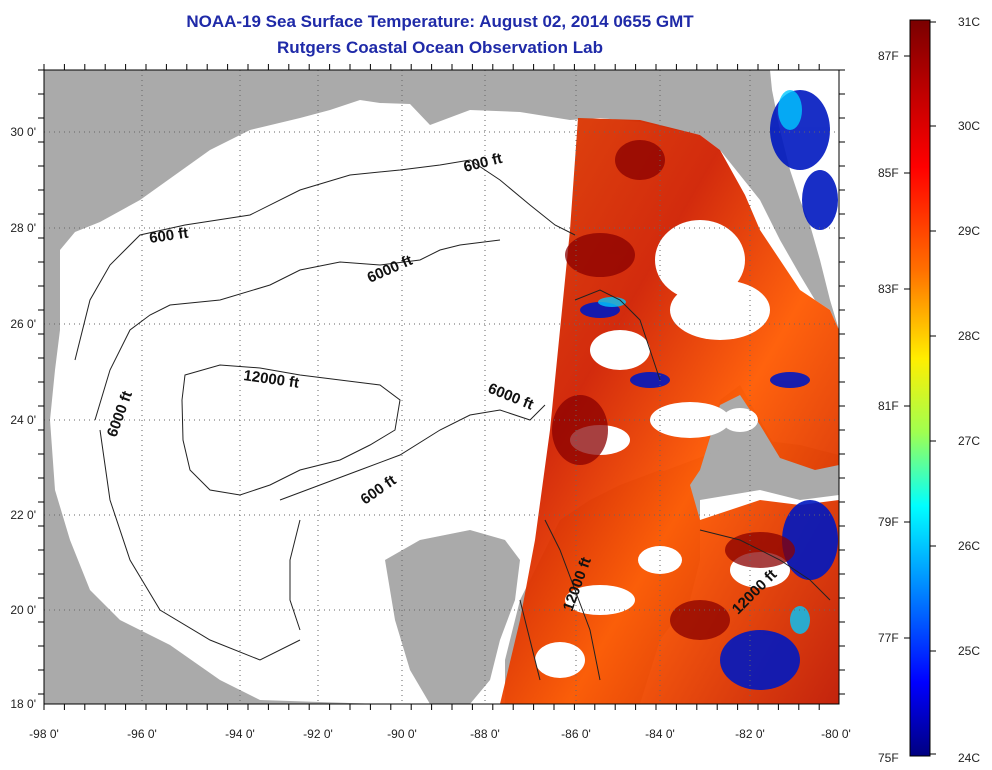 The image size is (992, 770). I want to click on lat-label: 24 0', so click(23, 420).